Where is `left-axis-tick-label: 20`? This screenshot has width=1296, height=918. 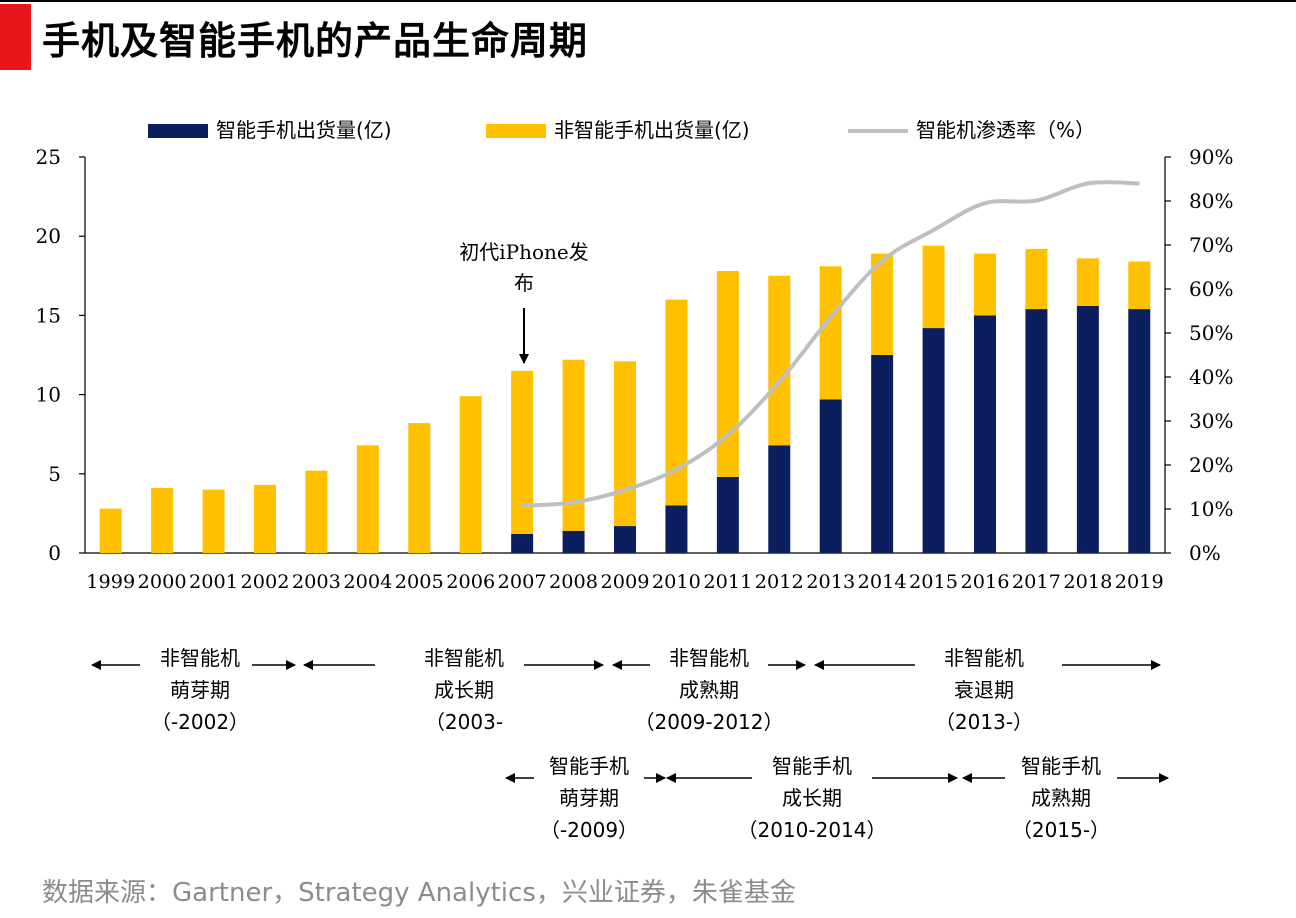 left-axis-tick-label: 20 is located at coordinates (48, 236).